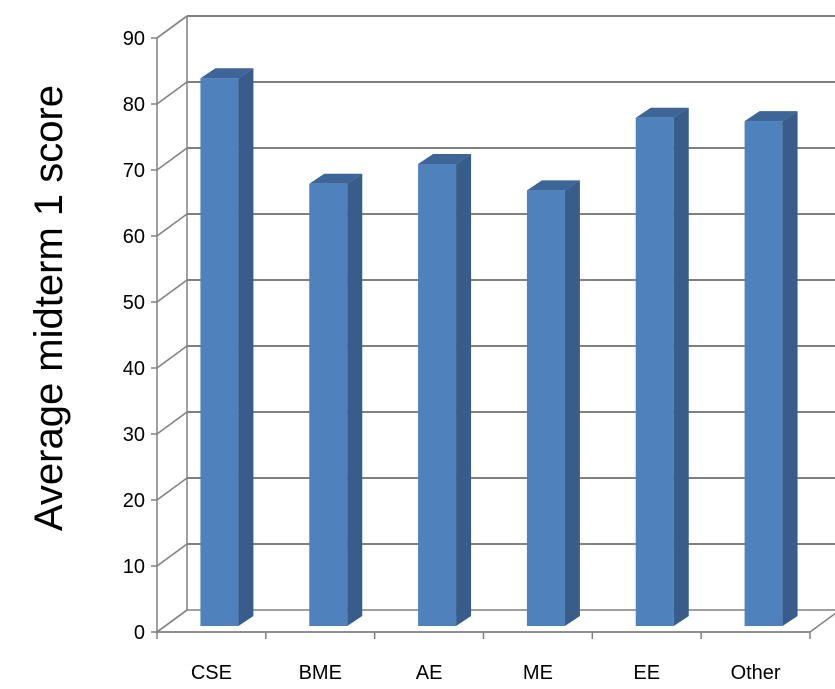 This screenshot has width=835, height=689. What do you see at coordinates (538, 673) in the screenshot?
I see `x-category-label: ME` at bounding box center [538, 673].